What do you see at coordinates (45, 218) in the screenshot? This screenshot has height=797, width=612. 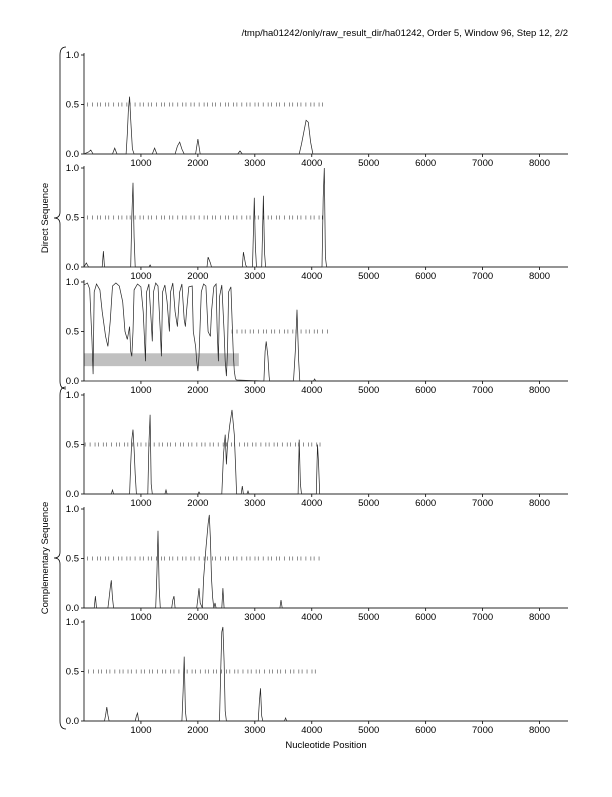 I see `group-label: Direct Sequence` at bounding box center [45, 218].